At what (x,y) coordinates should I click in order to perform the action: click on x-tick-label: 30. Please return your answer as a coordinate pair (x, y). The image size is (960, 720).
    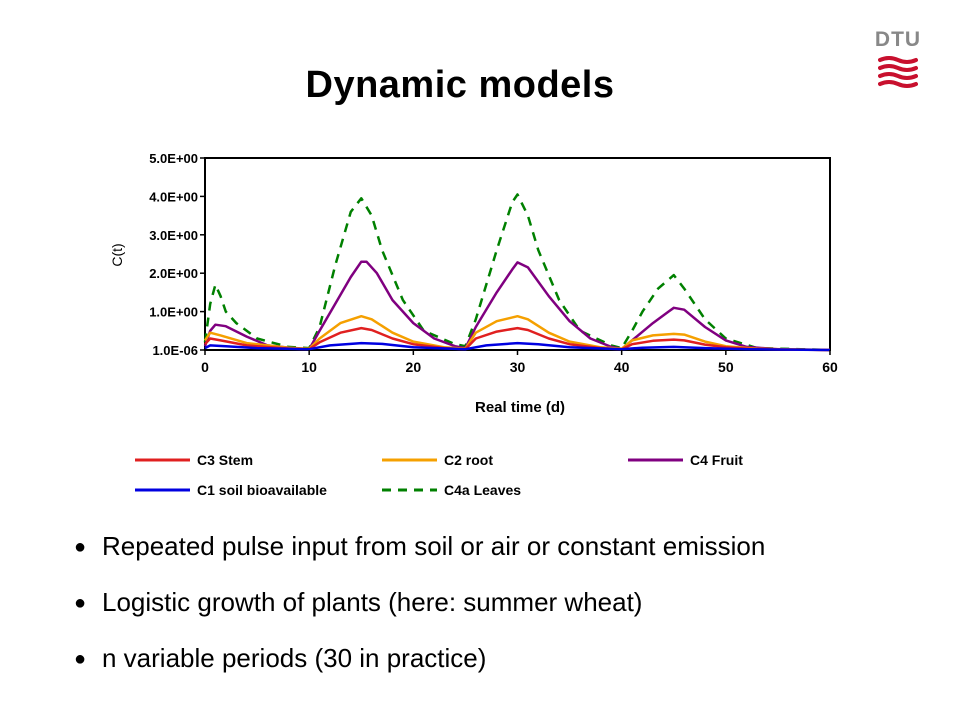
    Looking at the image, I should click on (518, 367).